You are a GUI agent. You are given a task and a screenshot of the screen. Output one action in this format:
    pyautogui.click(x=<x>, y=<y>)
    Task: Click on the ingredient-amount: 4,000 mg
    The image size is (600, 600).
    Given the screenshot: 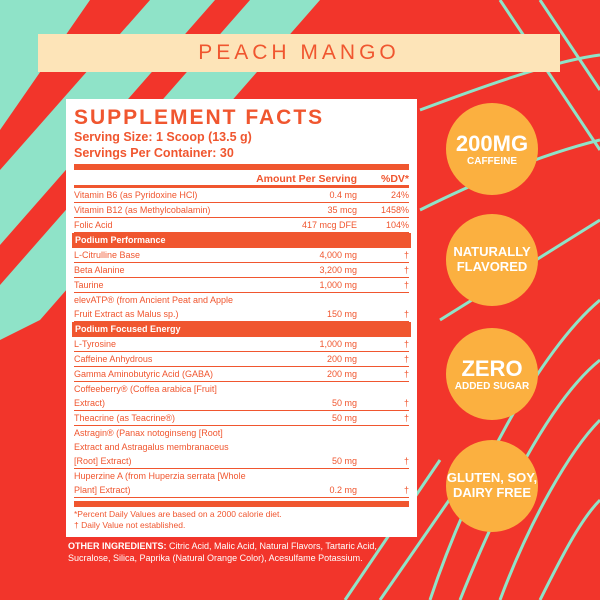 What is the action you would take?
    pyautogui.click(x=338, y=255)
    